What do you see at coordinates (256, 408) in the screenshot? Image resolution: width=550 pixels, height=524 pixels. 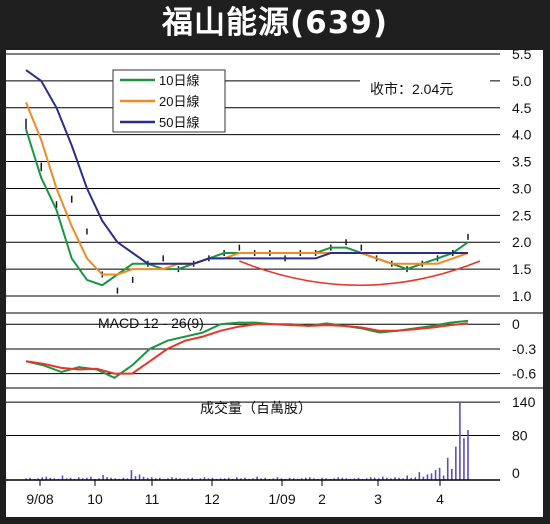 I see `volume-title: 成交量（百萬股）` at bounding box center [256, 408].